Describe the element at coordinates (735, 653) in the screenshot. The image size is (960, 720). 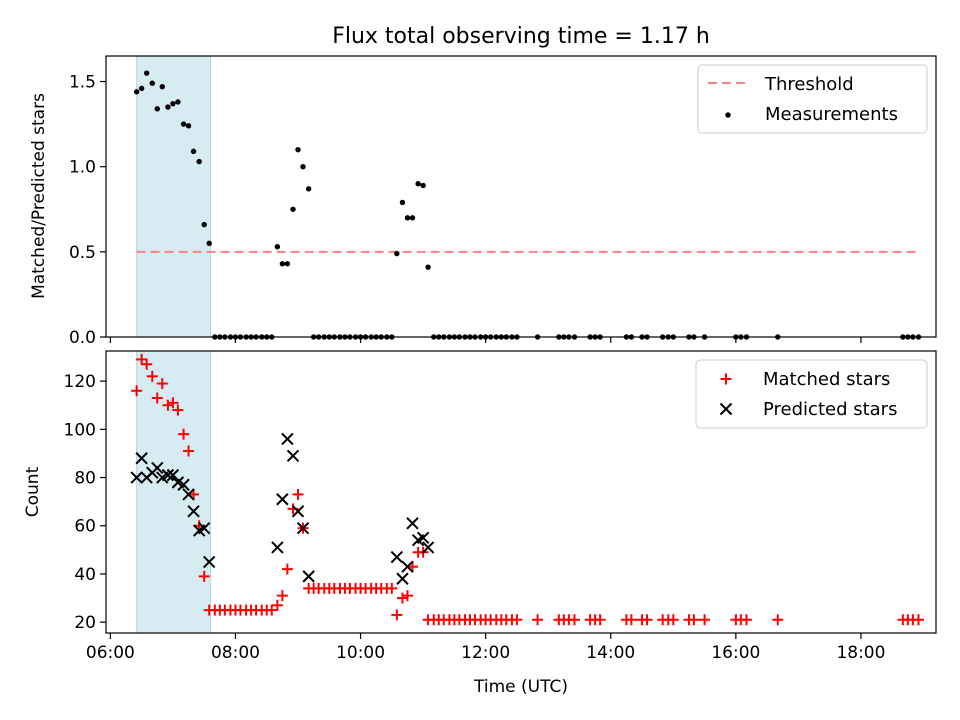
I see `x-tick-label: 16:00` at that location.